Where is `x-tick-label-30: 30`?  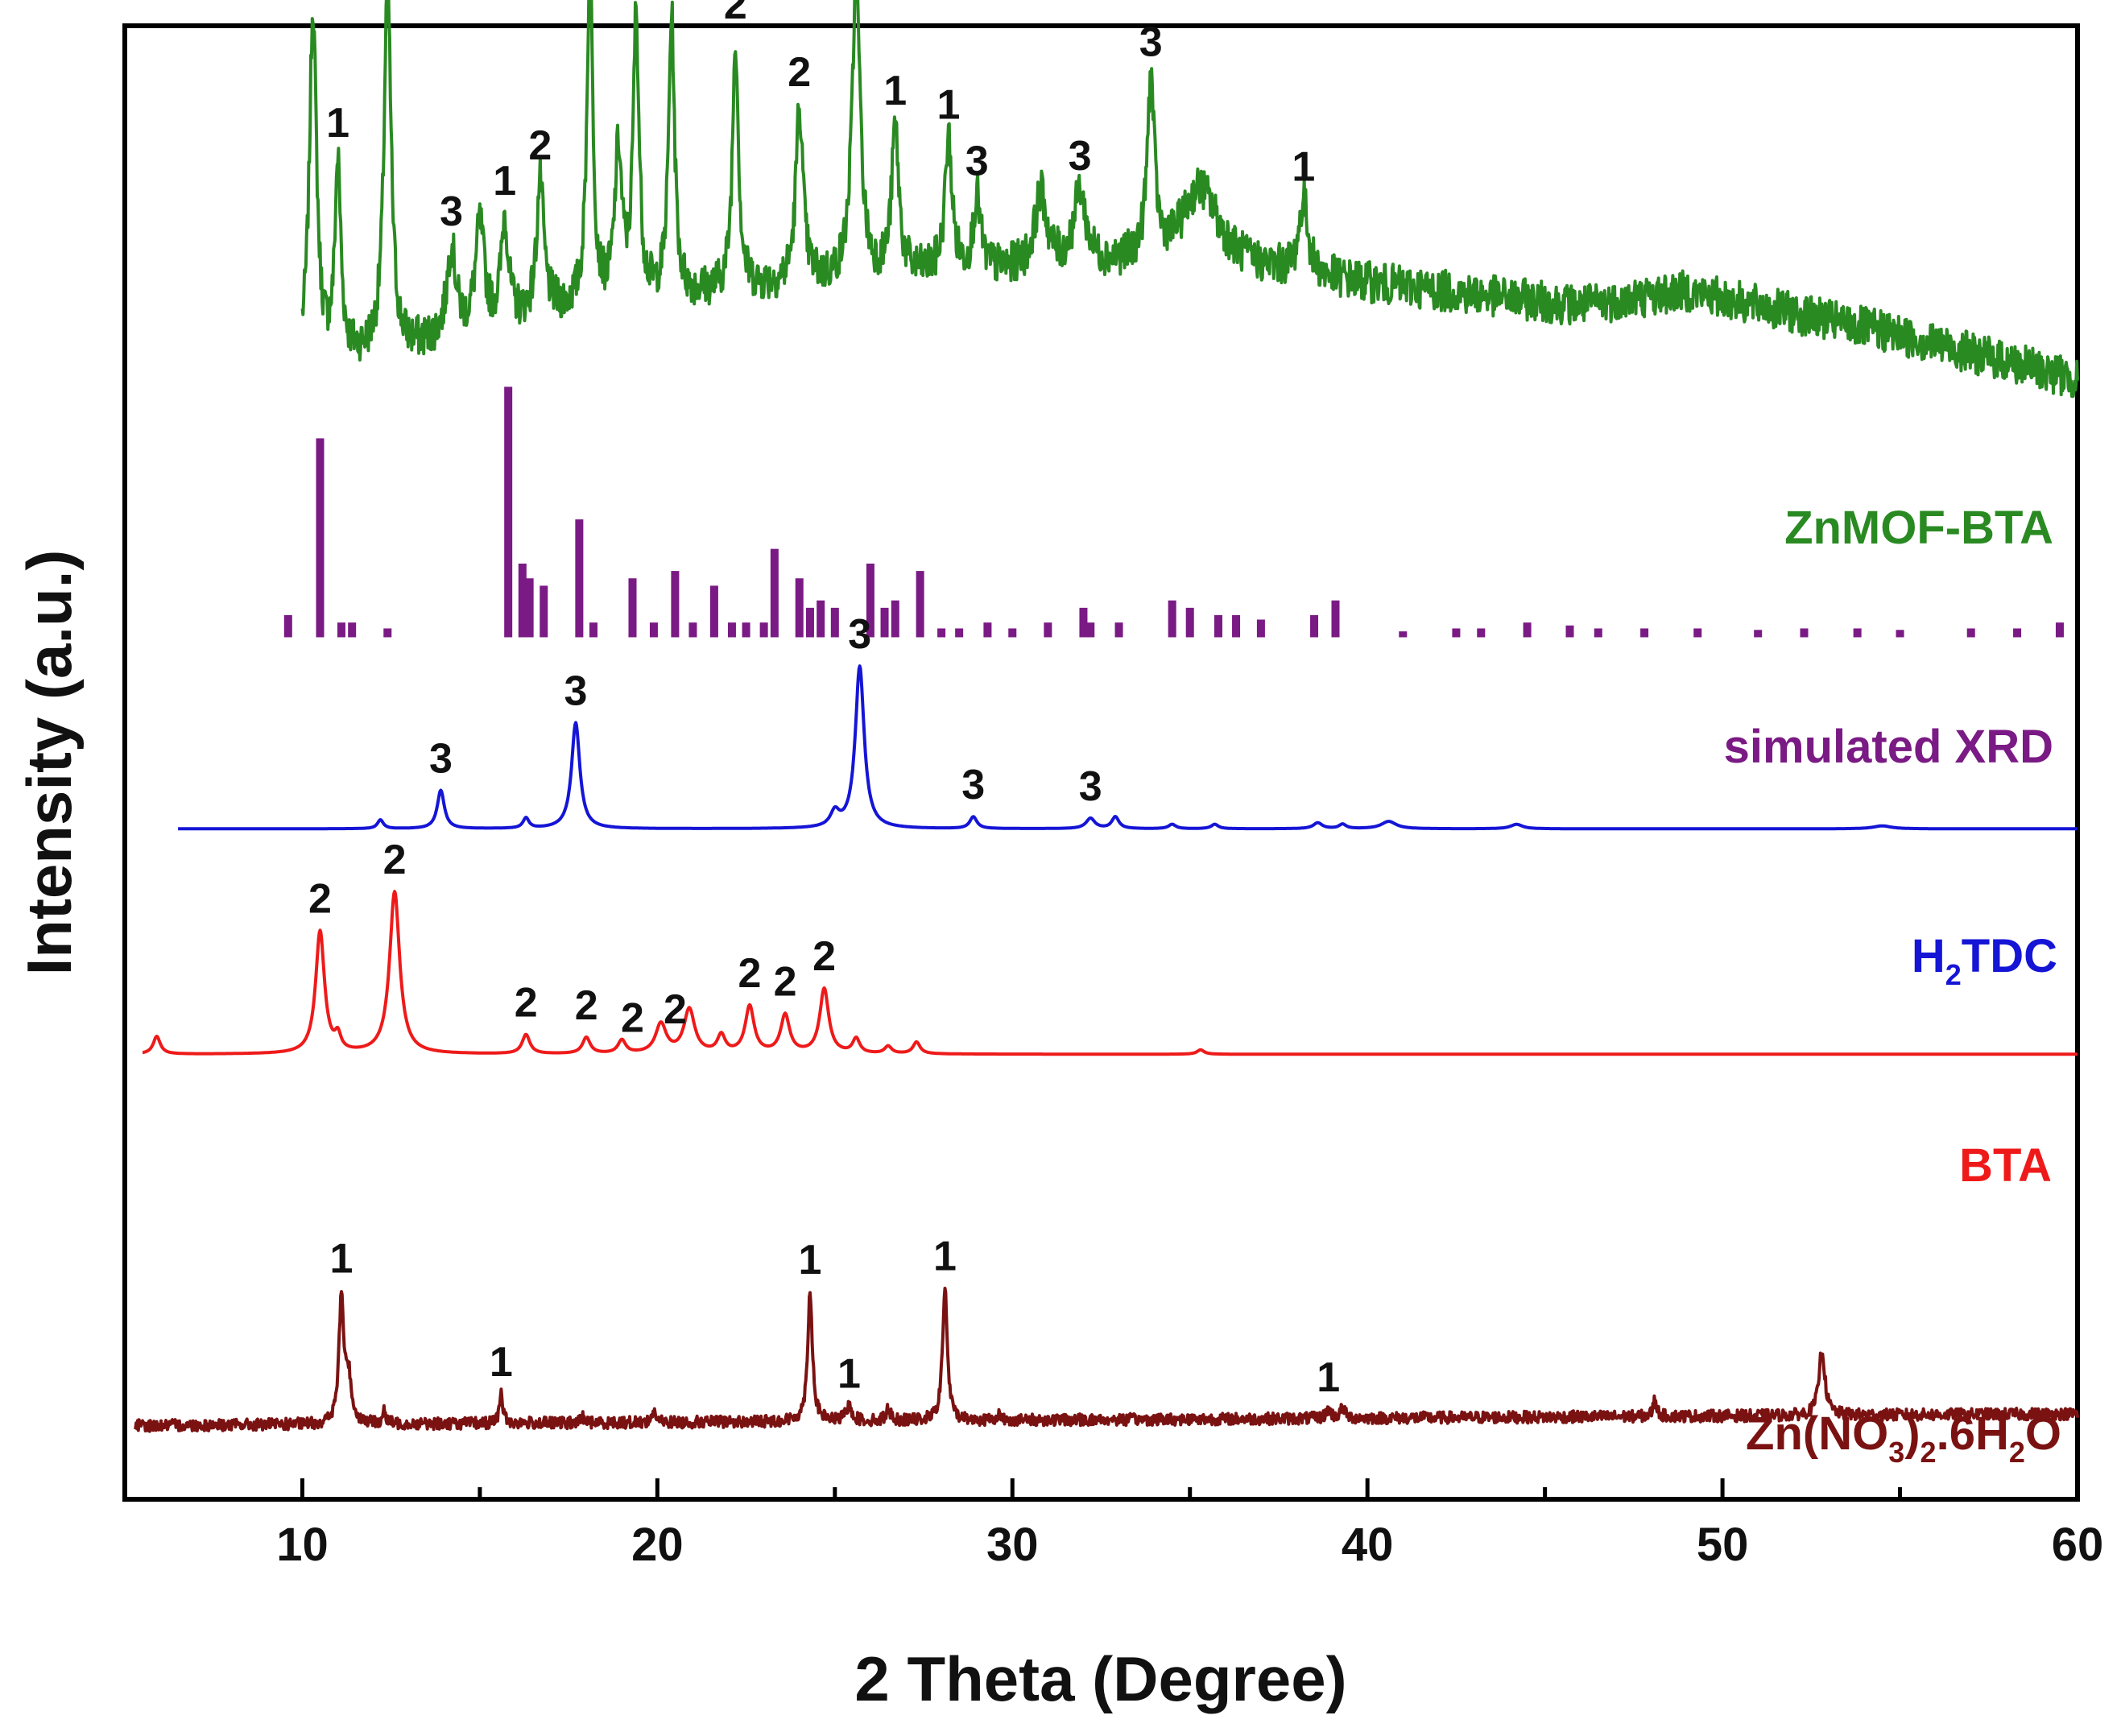
x-tick-label-30: 30 is located at coordinates (1013, 1545).